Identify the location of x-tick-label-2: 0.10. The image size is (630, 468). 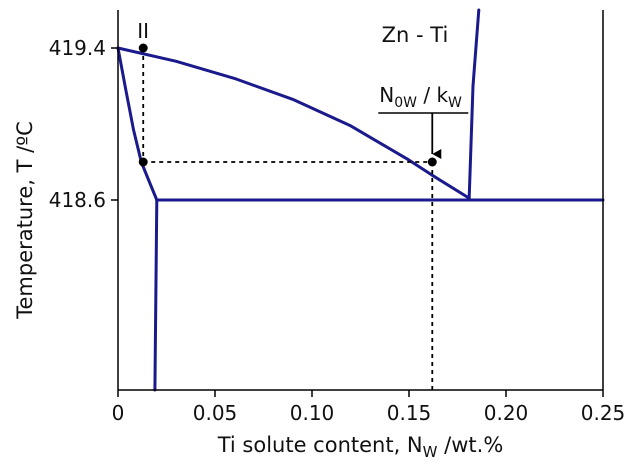
(312, 413).